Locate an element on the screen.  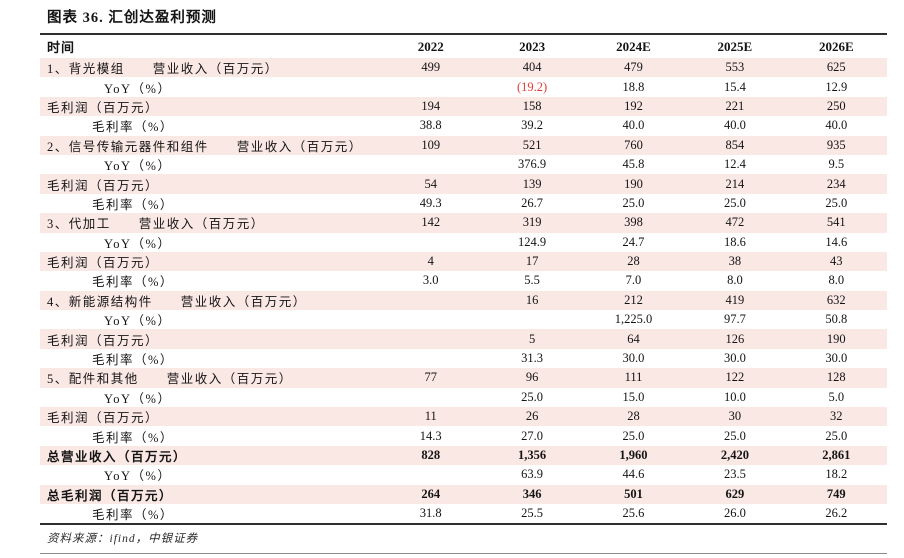
cell-value: 1,225.0 is located at coordinates (633, 319).